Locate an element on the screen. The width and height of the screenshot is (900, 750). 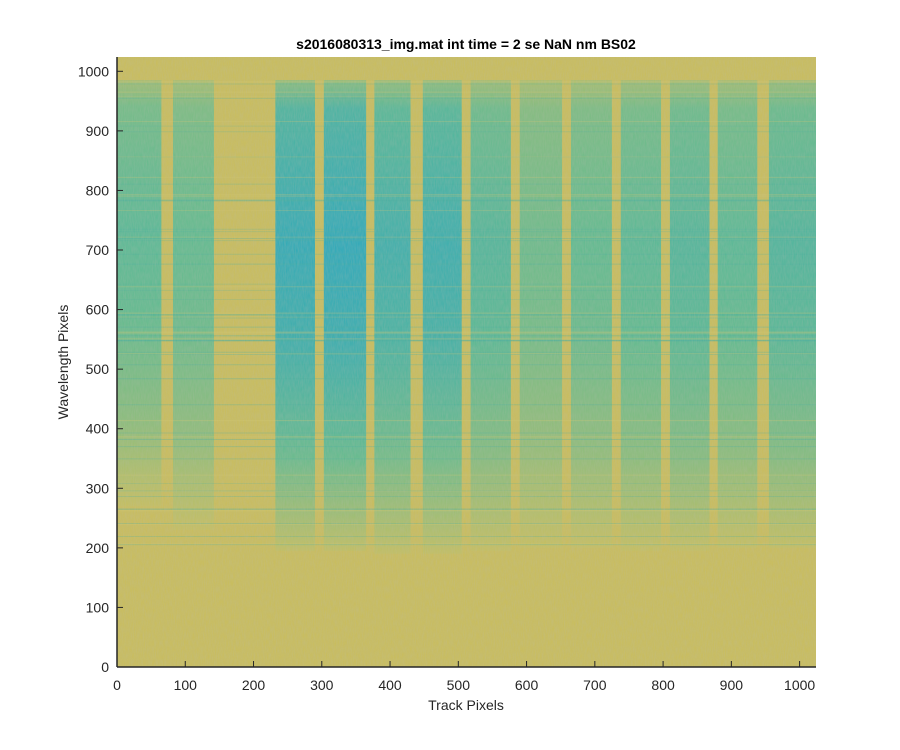
y-tick-label: 900 is located at coordinates (98, 131).